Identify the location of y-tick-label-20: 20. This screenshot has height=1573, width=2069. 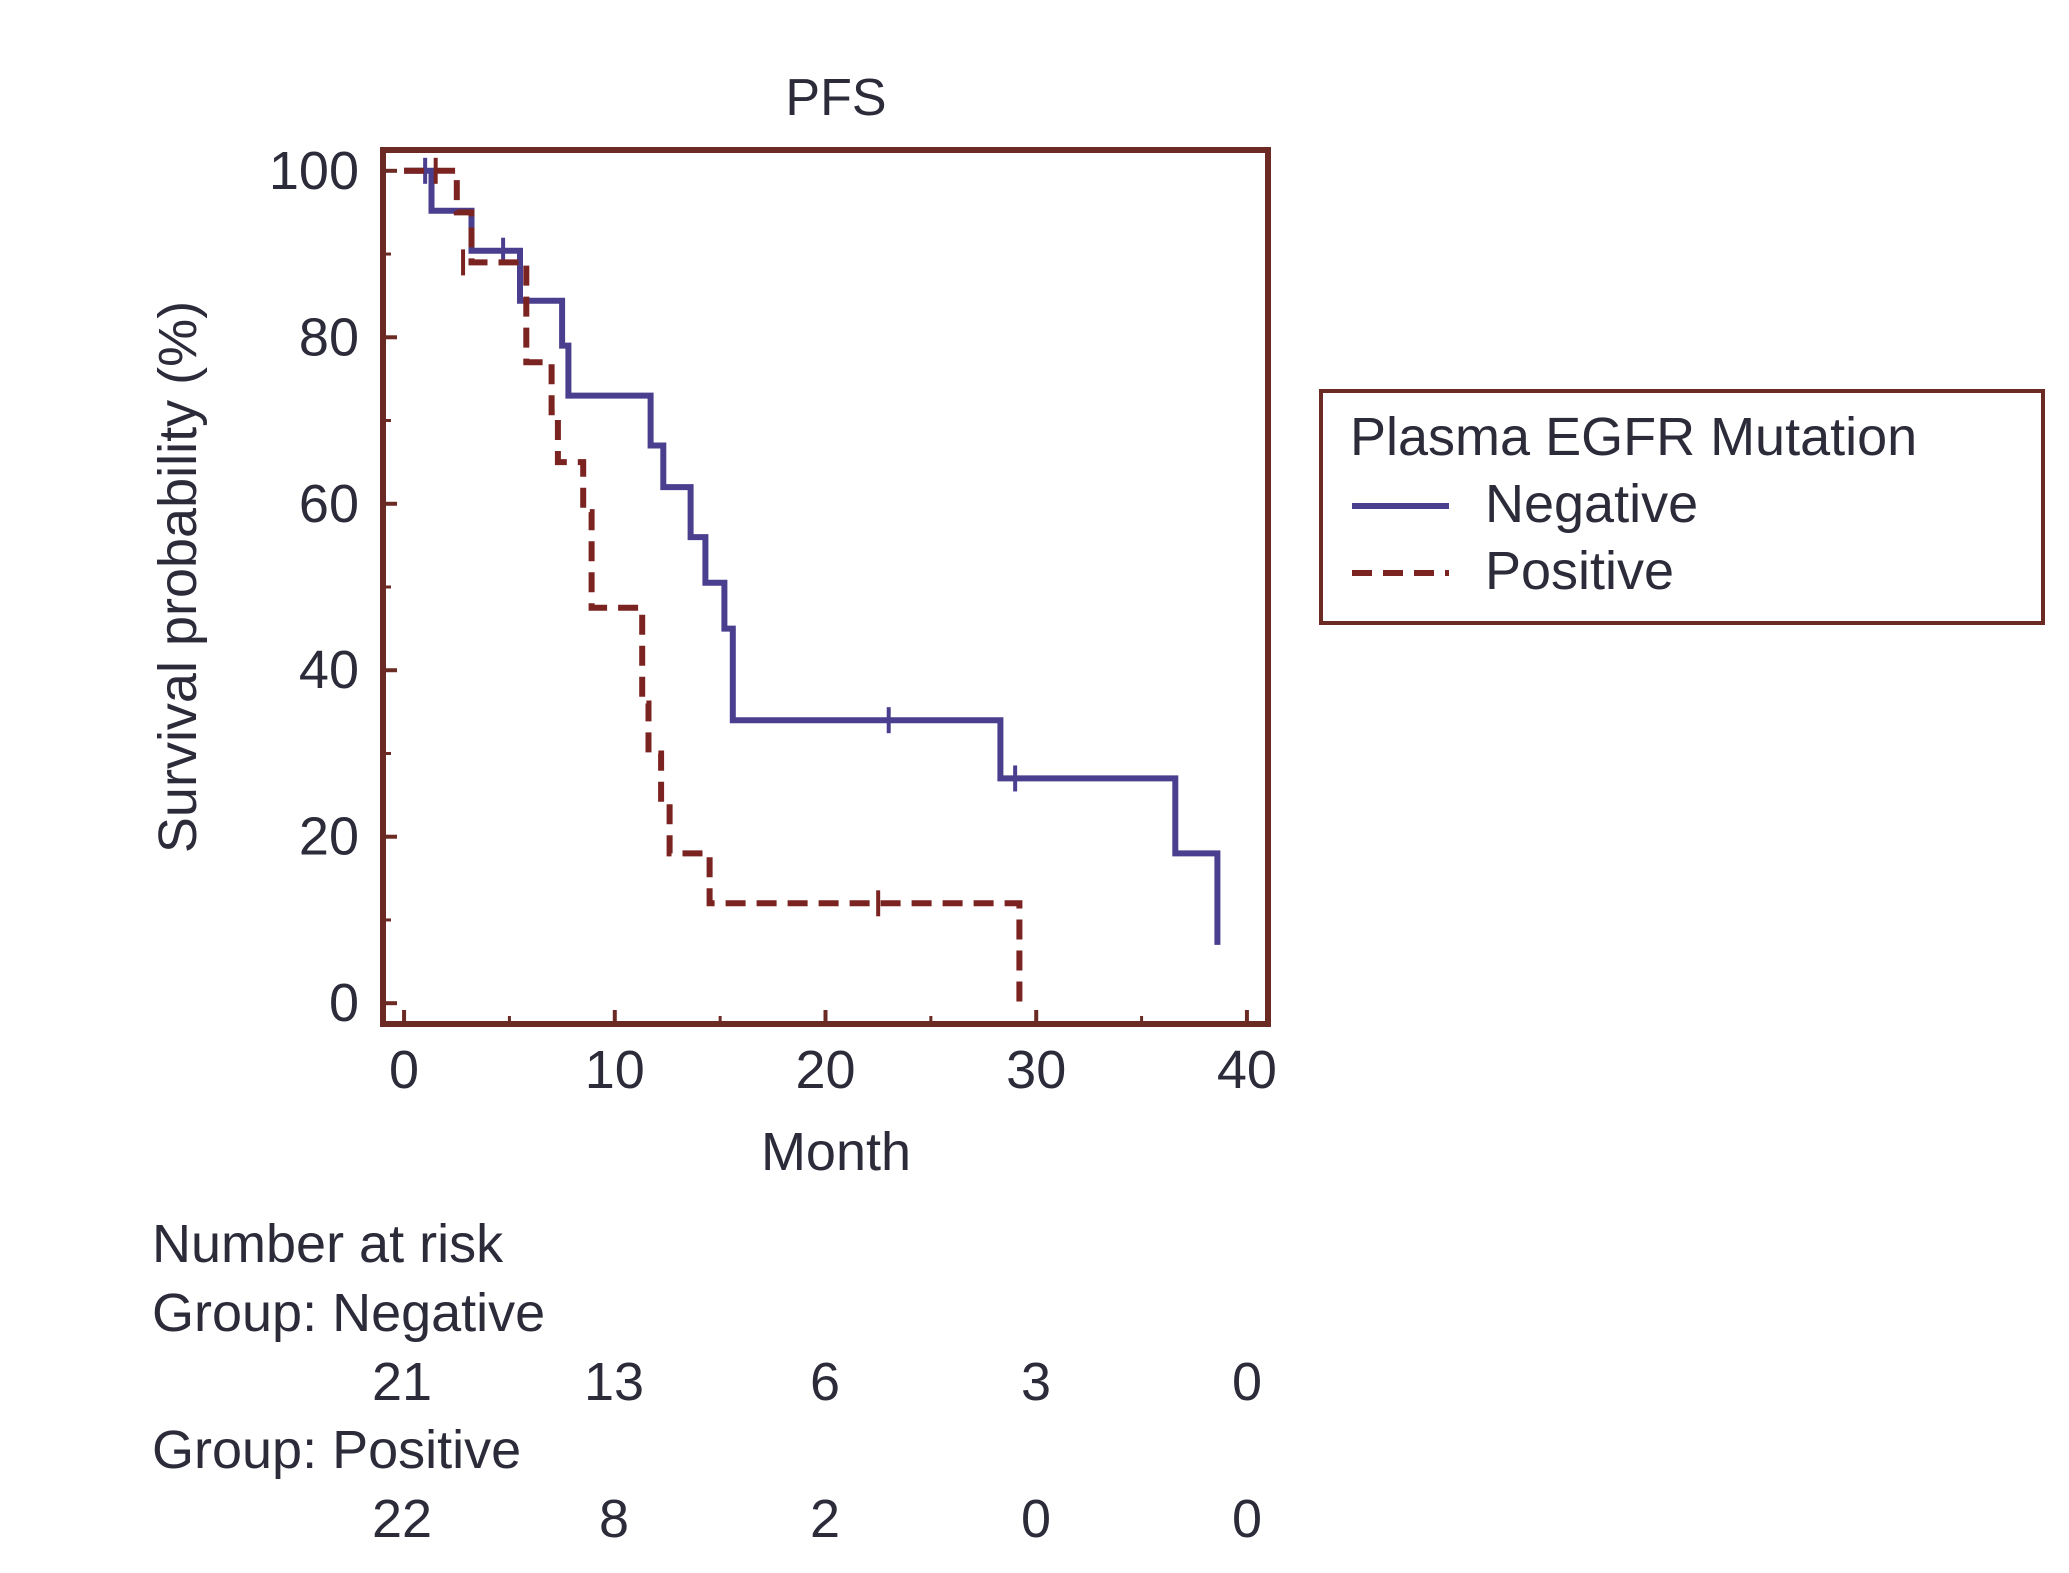
(329, 837).